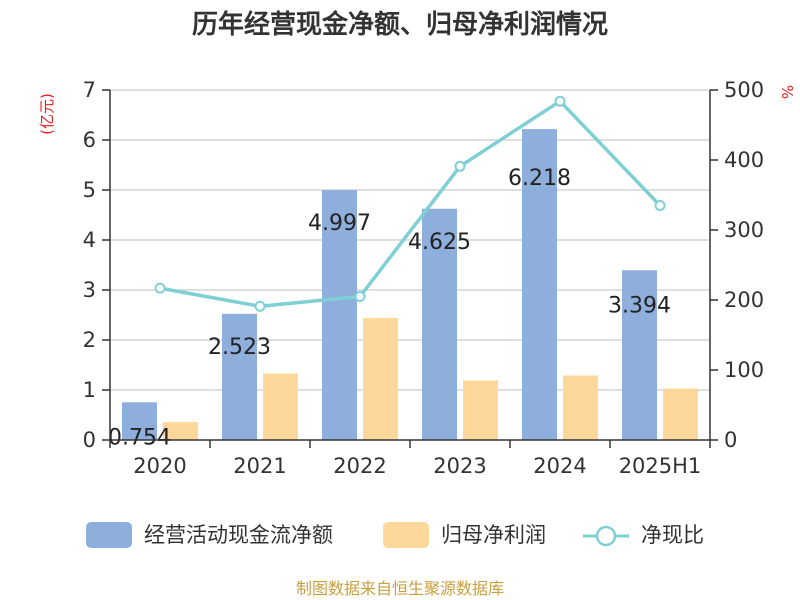 Image resolution: width=800 pixels, height=600 pixels. What do you see at coordinates (744, 300) in the screenshot?
I see `right-axis-tick-label: 200` at bounding box center [744, 300].